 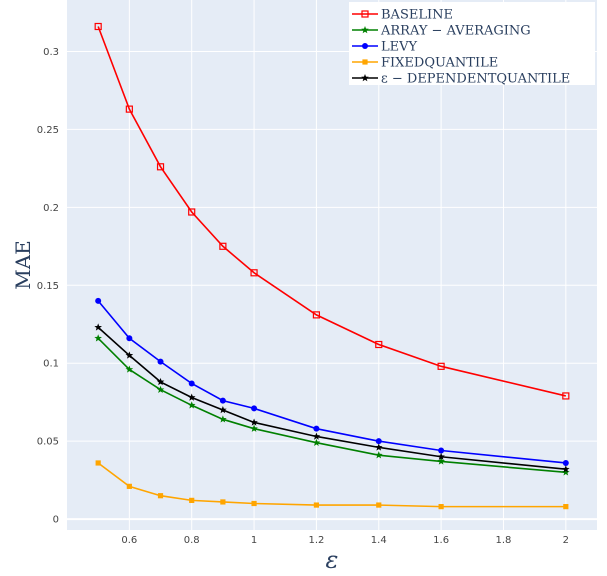 I want to click on legend-background, so click(x=472, y=43).